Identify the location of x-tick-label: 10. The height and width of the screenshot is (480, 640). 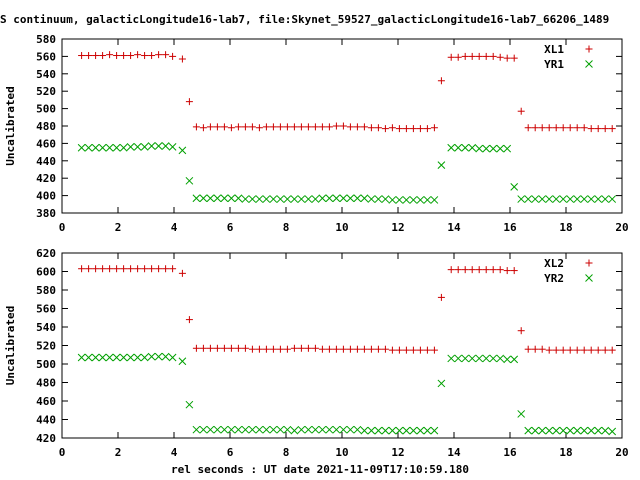
(341, 452).